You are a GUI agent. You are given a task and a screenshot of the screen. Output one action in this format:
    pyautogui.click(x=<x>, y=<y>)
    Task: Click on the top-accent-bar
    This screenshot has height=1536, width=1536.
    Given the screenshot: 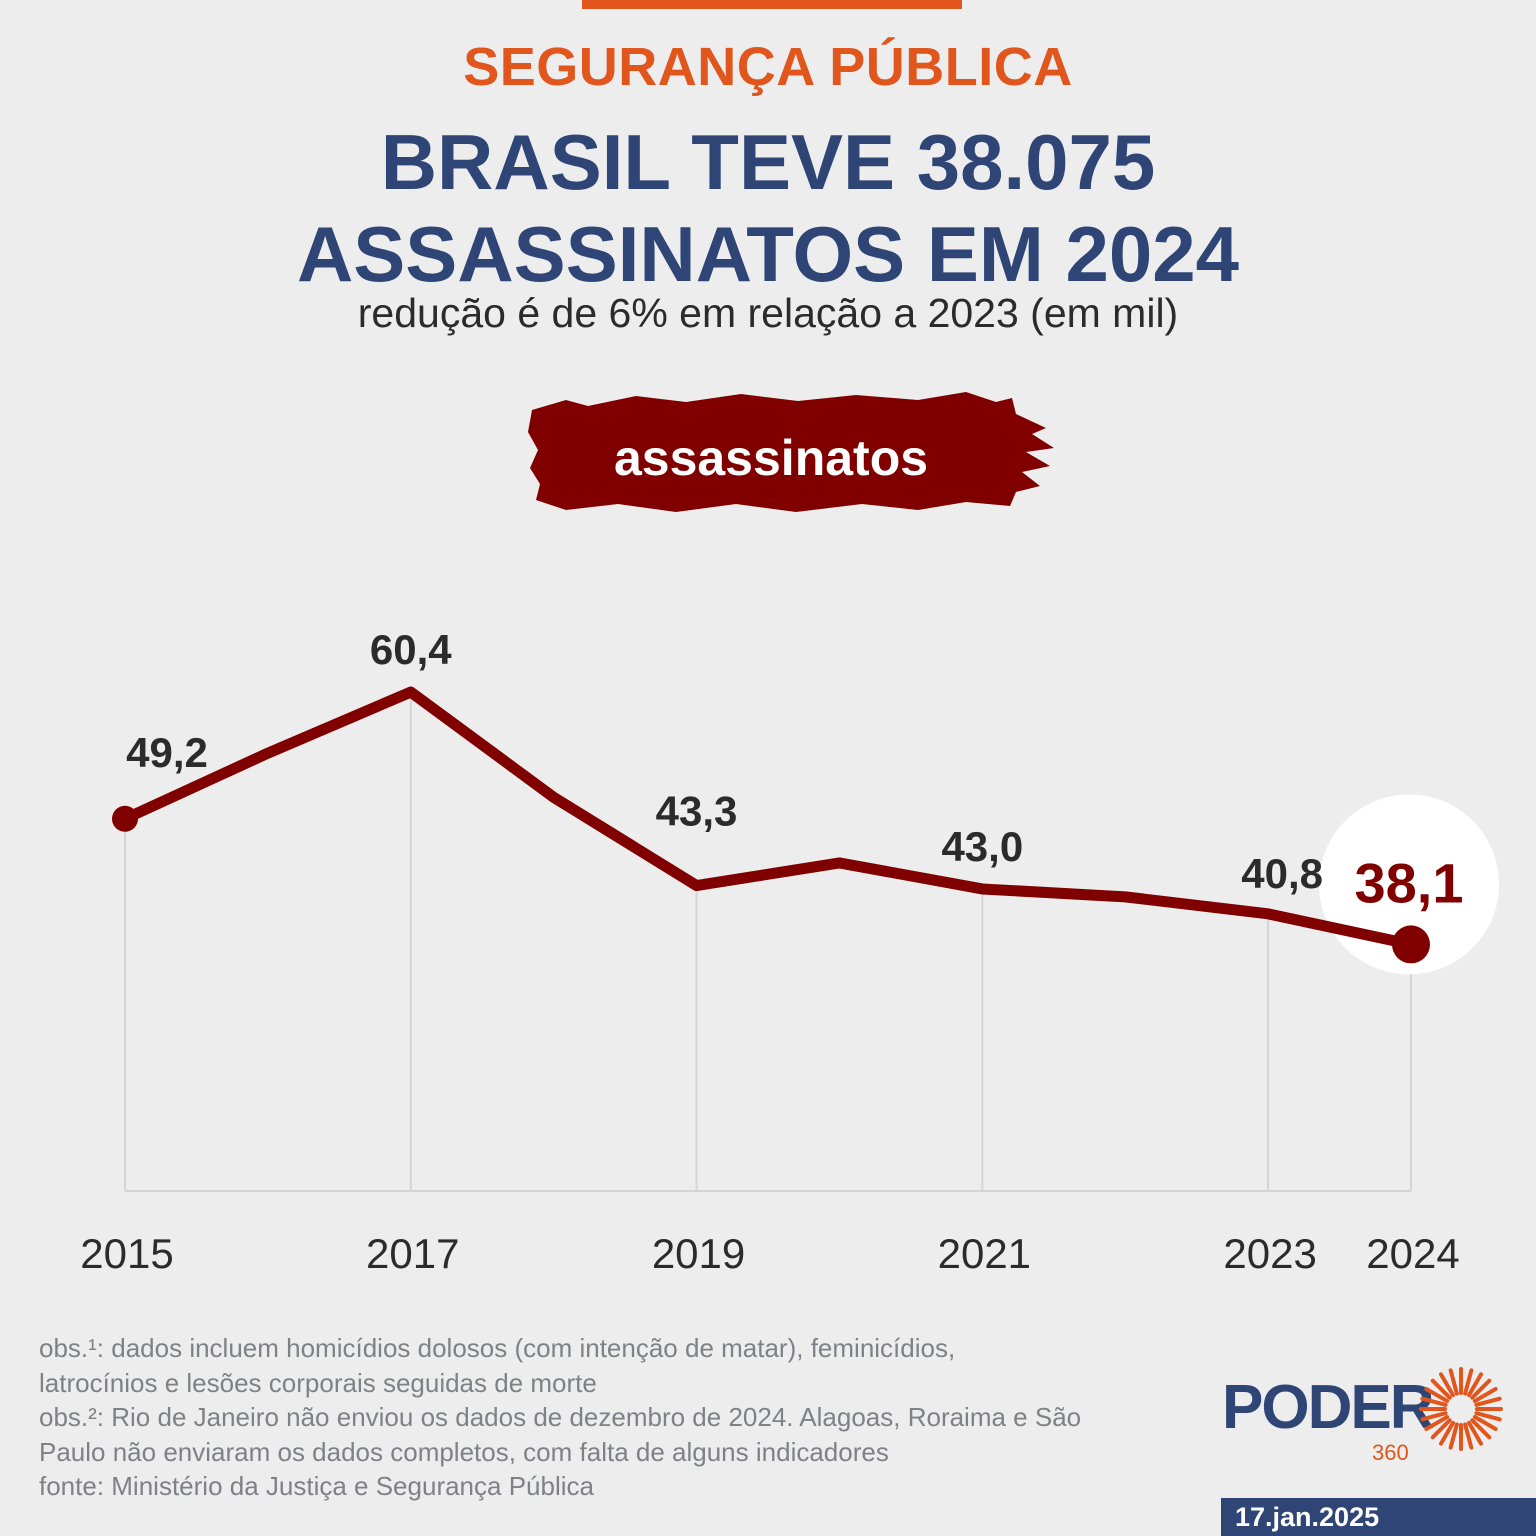 What is the action you would take?
    pyautogui.click(x=772, y=4)
    